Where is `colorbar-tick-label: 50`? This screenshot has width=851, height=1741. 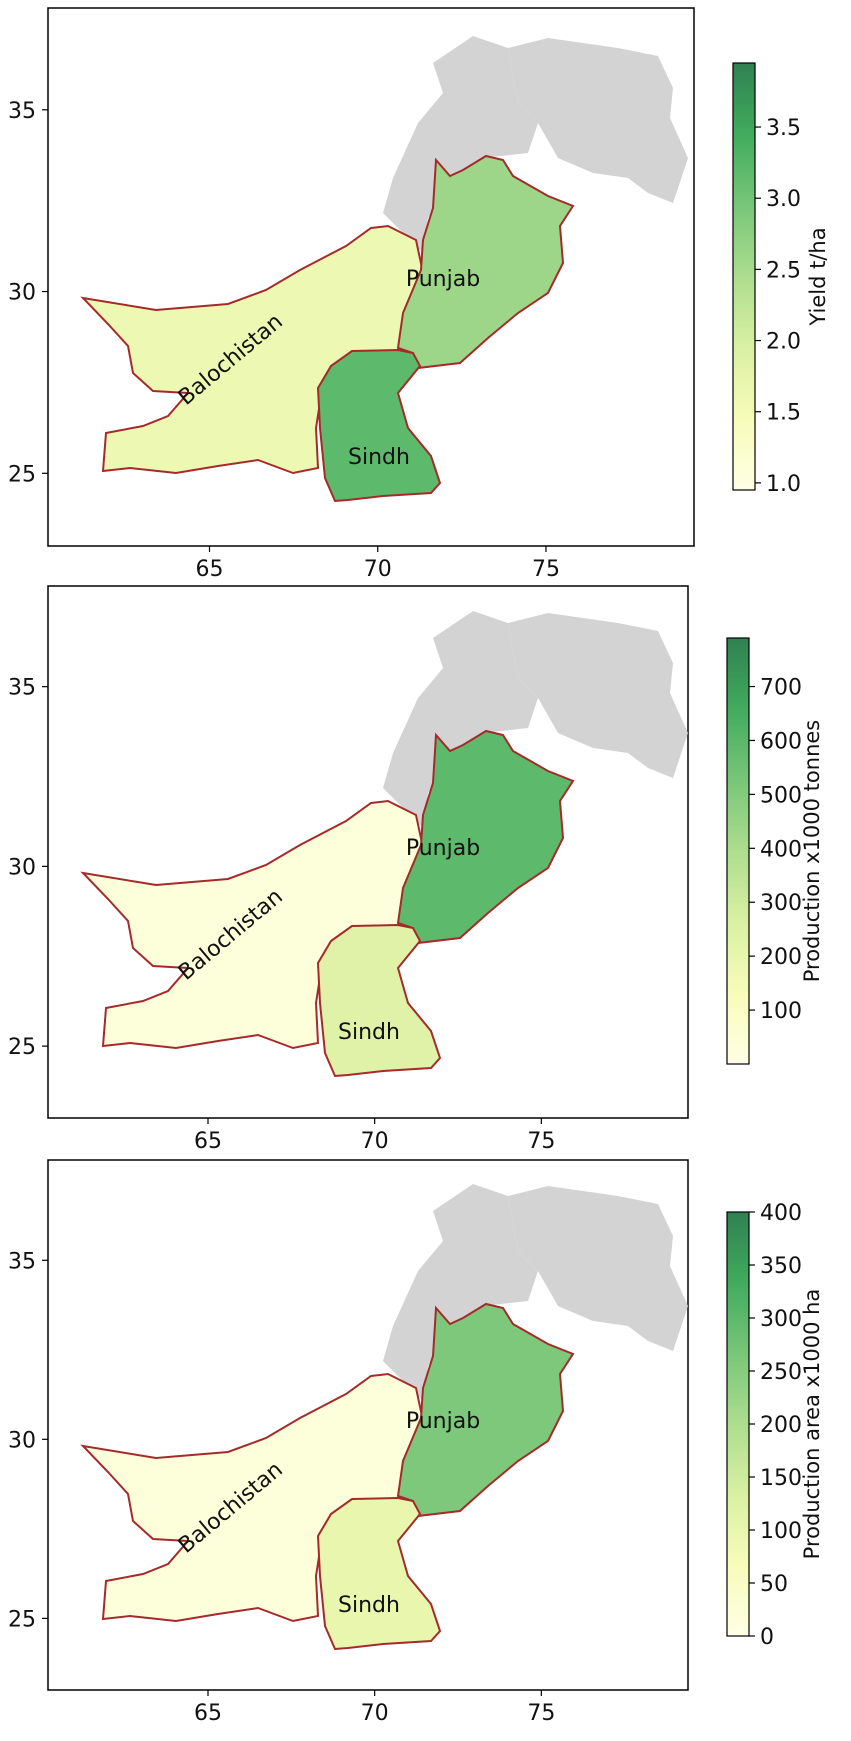
colorbar-tick-label: 50 is located at coordinates (774, 1584).